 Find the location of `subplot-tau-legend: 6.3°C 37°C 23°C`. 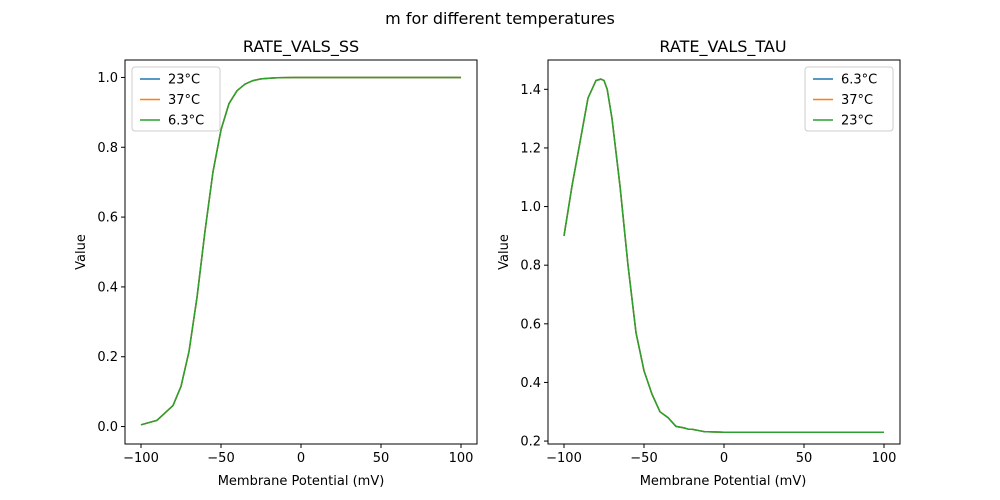

subplot-tau-legend: 6.3°C 37°C 23°C is located at coordinates (849, 99).